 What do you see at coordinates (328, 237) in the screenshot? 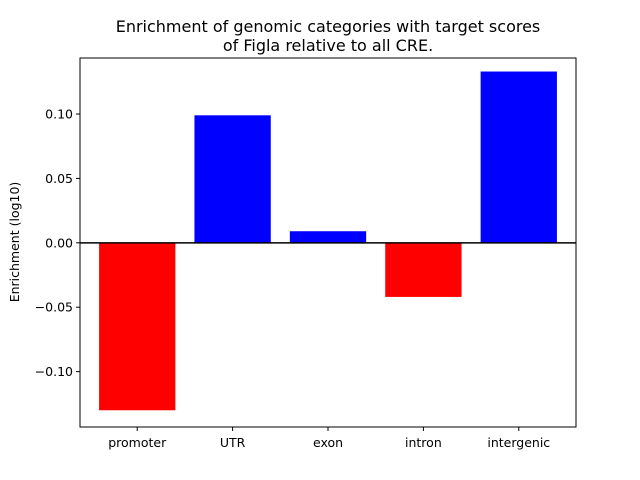
I see `bar-exon` at bounding box center [328, 237].